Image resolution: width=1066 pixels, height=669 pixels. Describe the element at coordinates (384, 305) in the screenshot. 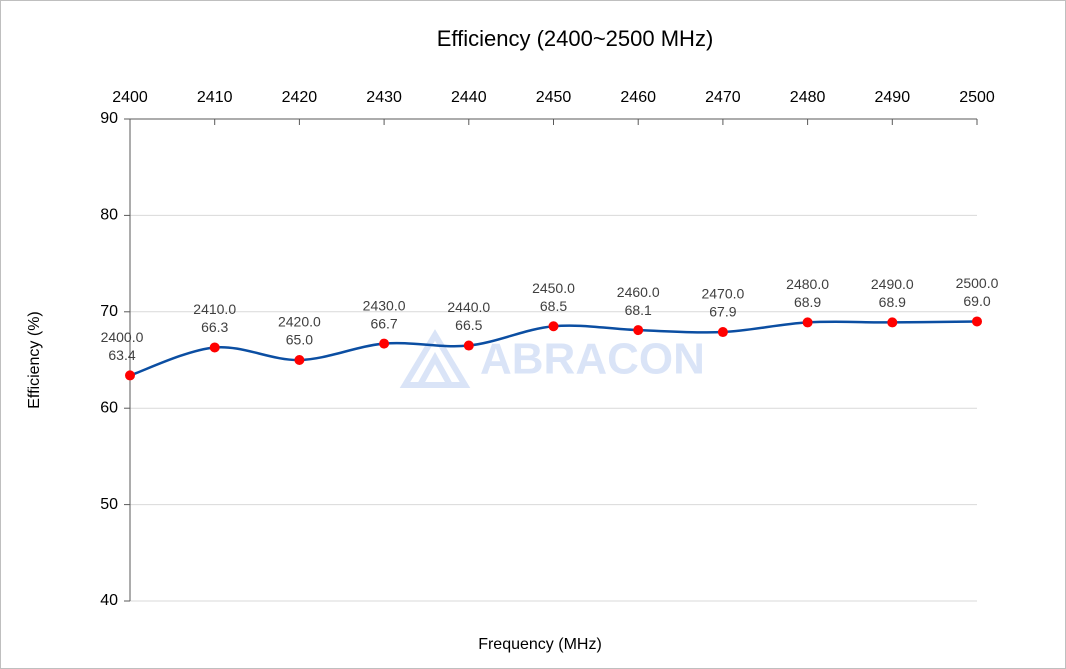

I see `data-label-x: 2430.0` at that location.